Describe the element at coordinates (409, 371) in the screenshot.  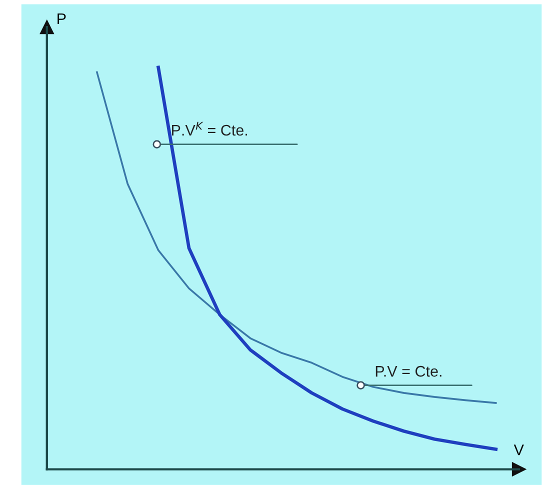
I see `annotation: P.V = Cte.` at that location.